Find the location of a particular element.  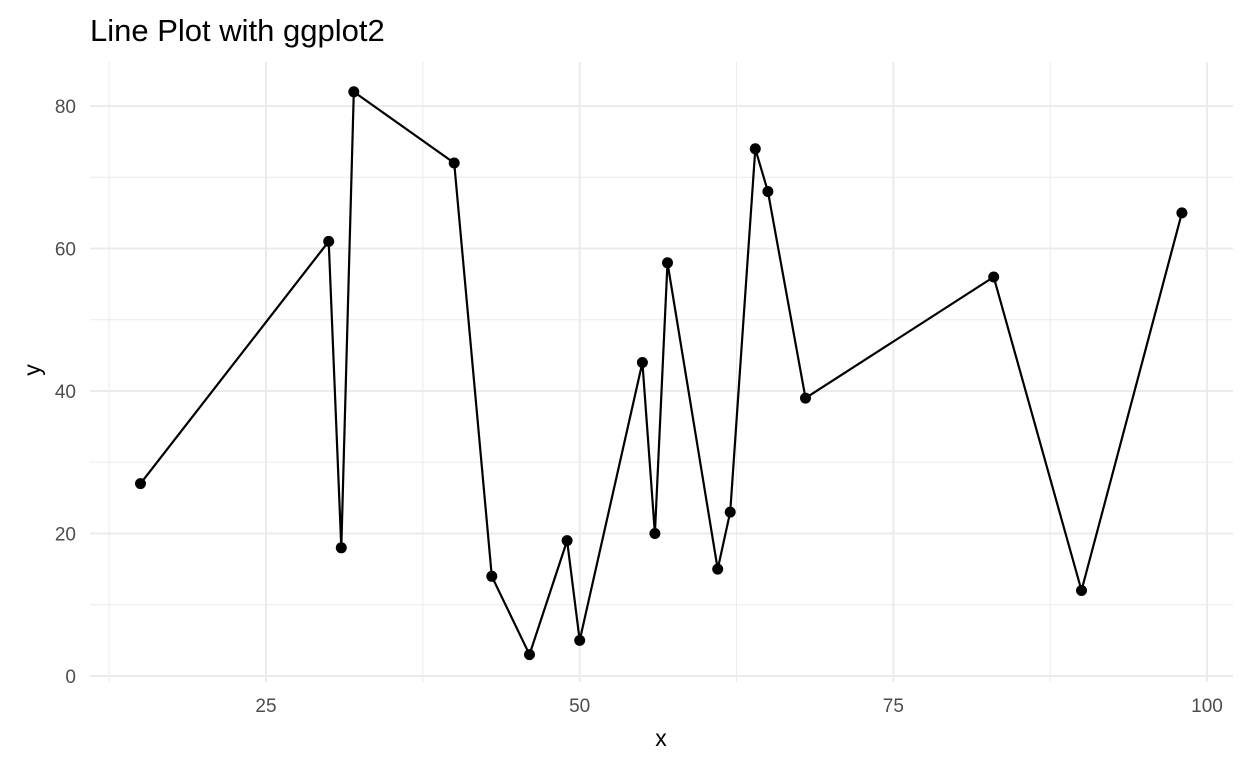

x-tick-label: 50 is located at coordinates (579, 706).